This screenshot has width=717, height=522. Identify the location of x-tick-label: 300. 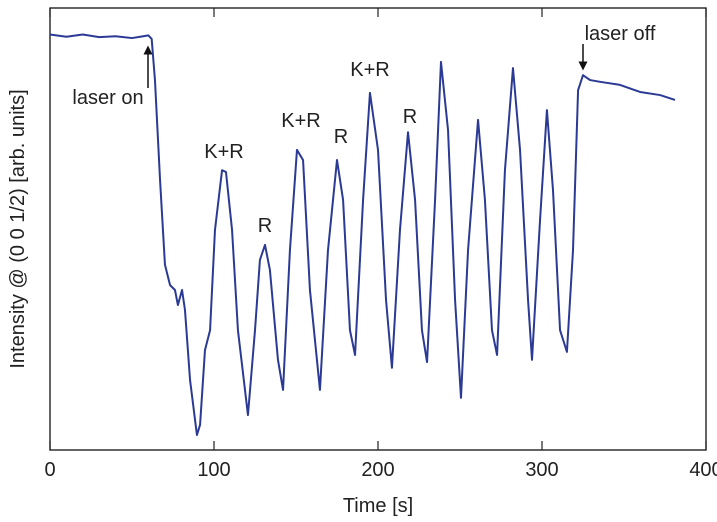
(541, 470).